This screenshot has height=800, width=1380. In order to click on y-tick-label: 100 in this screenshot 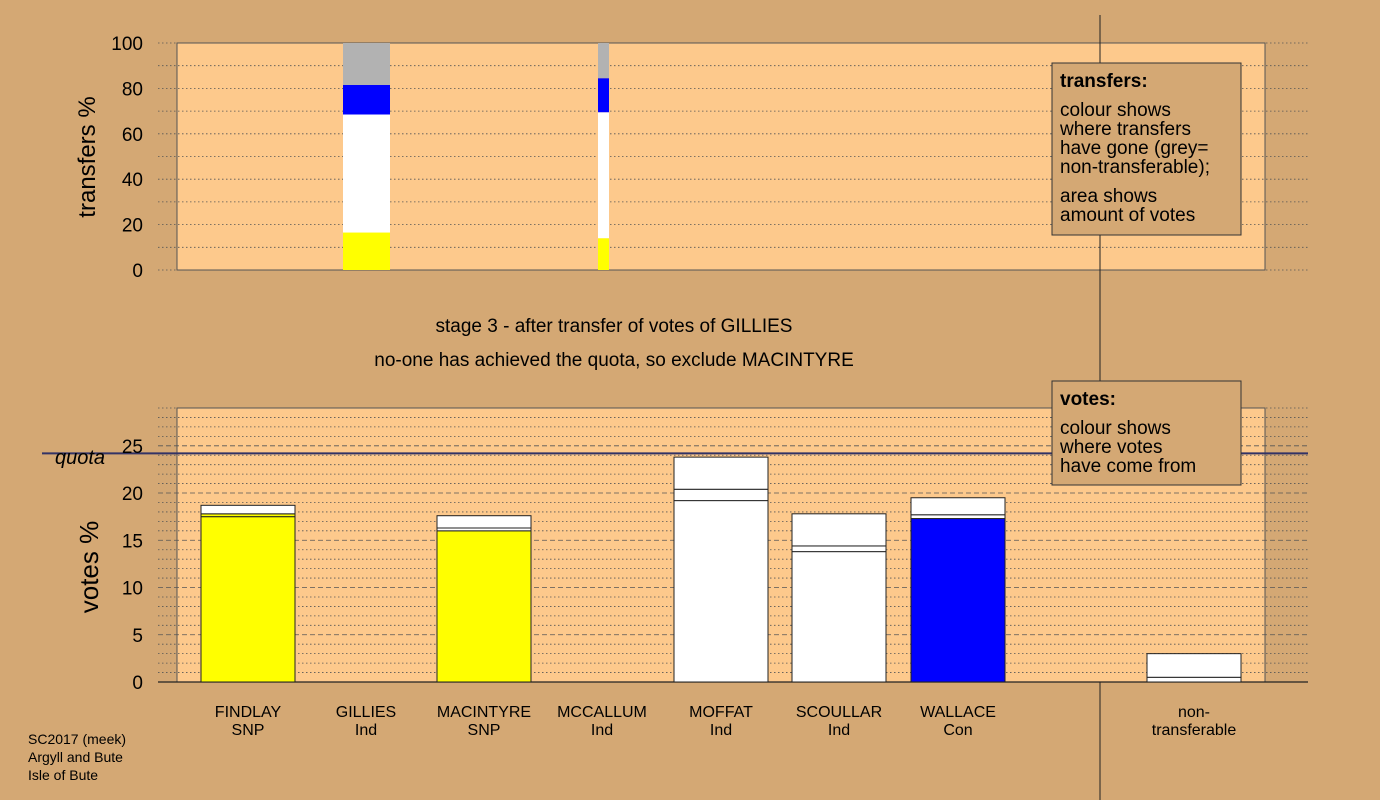, I will do `click(127, 44)`.